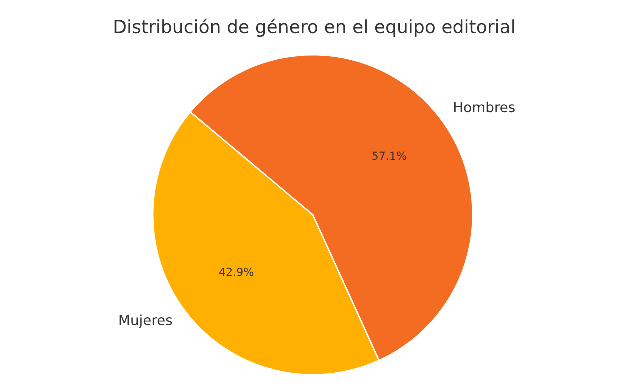 Image resolution: width=629 pixels, height=389 pixels. I want to click on slice-label: Mujeres, so click(146, 321).